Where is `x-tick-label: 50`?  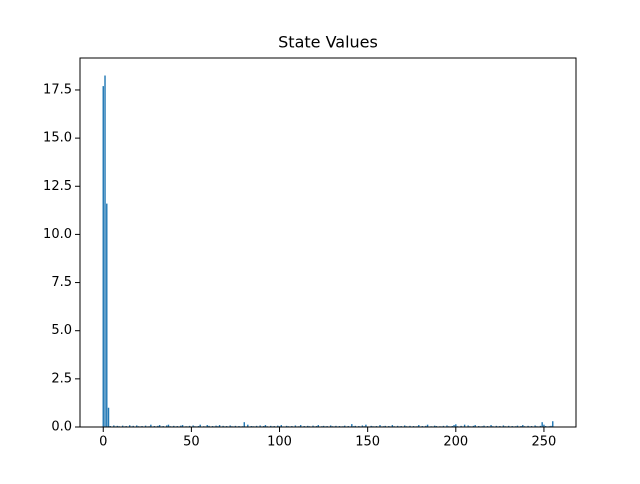 x-tick-label: 50 is located at coordinates (191, 442).